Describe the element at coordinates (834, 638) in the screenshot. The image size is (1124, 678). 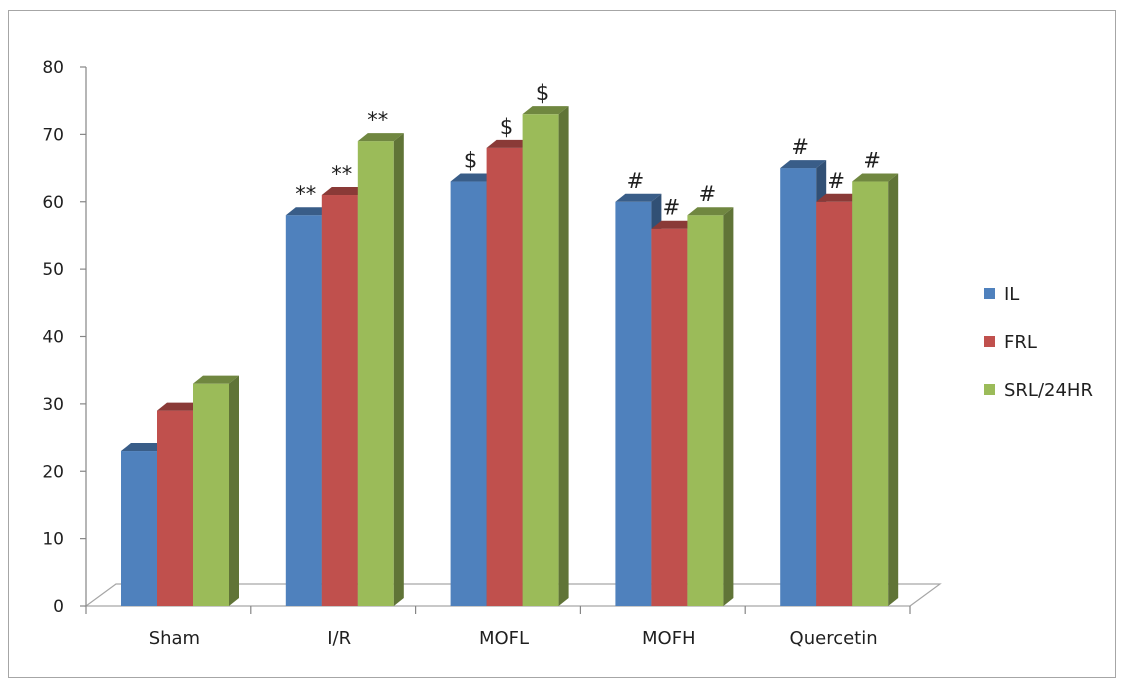
I see `x-category-label: Quercetin` at that location.